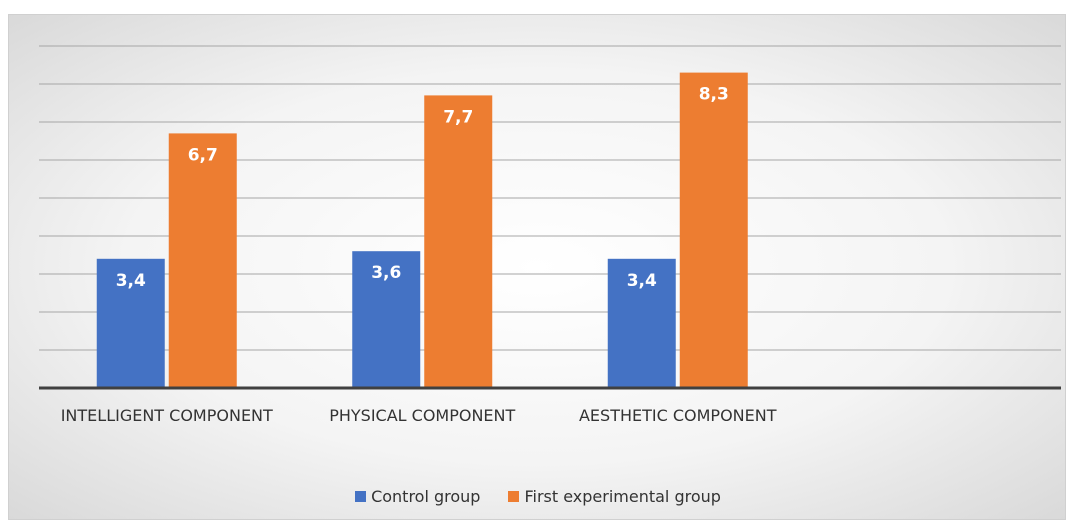 The width and height of the screenshot is (1075, 532). What do you see at coordinates (166, 415) in the screenshot?
I see `x-tick-label: INTELLIGENT COMPONENT` at bounding box center [166, 415].